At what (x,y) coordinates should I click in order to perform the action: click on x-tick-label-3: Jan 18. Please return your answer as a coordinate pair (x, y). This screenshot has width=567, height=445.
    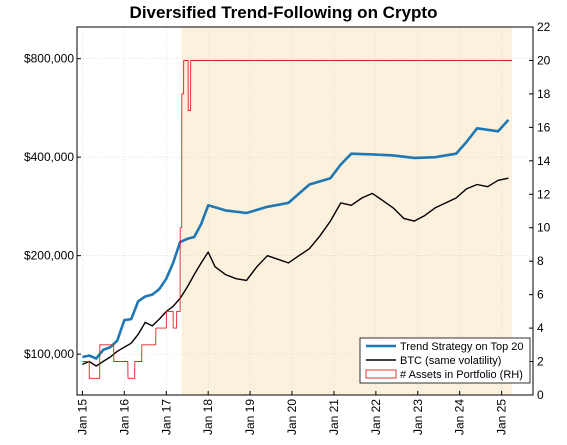
    Looking at the image, I should click on (208, 417).